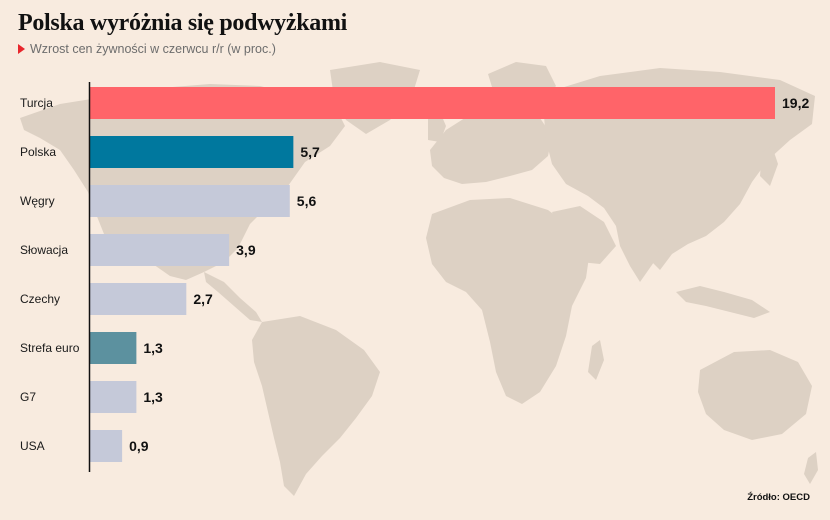  Describe the element at coordinates (21, 49) in the screenshot. I see `triangle-marker-icon` at that location.